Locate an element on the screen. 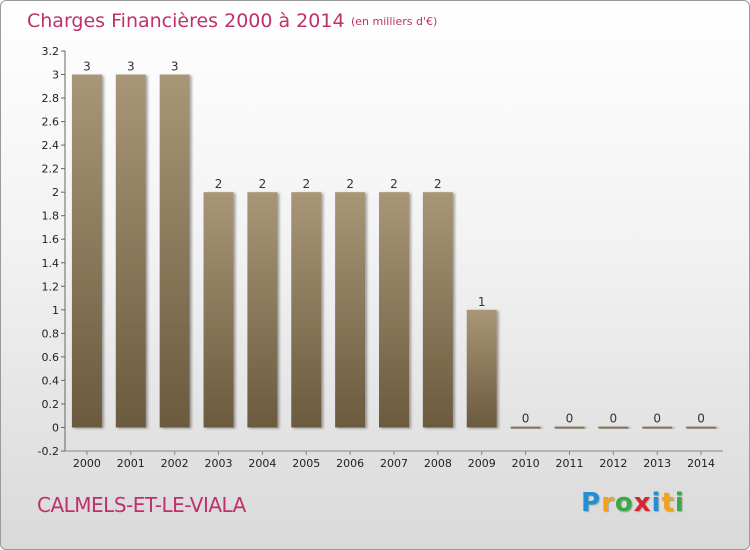 The height and width of the screenshot is (550, 750). logo-letter: r is located at coordinates (608, 503).